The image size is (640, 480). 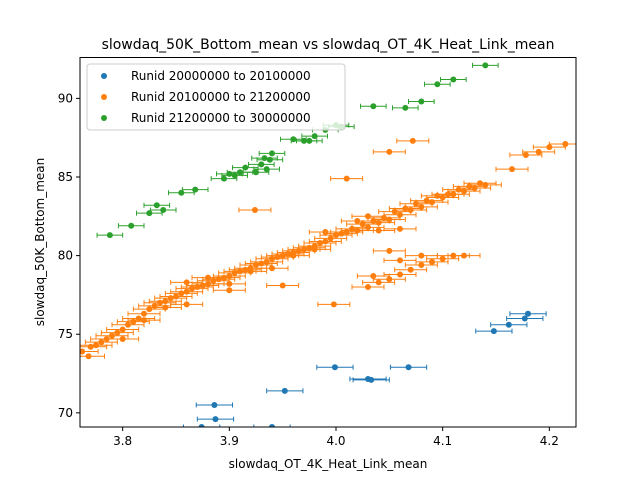 I want to click on legend-label: Runid 20100000 to 21200000, so click(x=221, y=97).